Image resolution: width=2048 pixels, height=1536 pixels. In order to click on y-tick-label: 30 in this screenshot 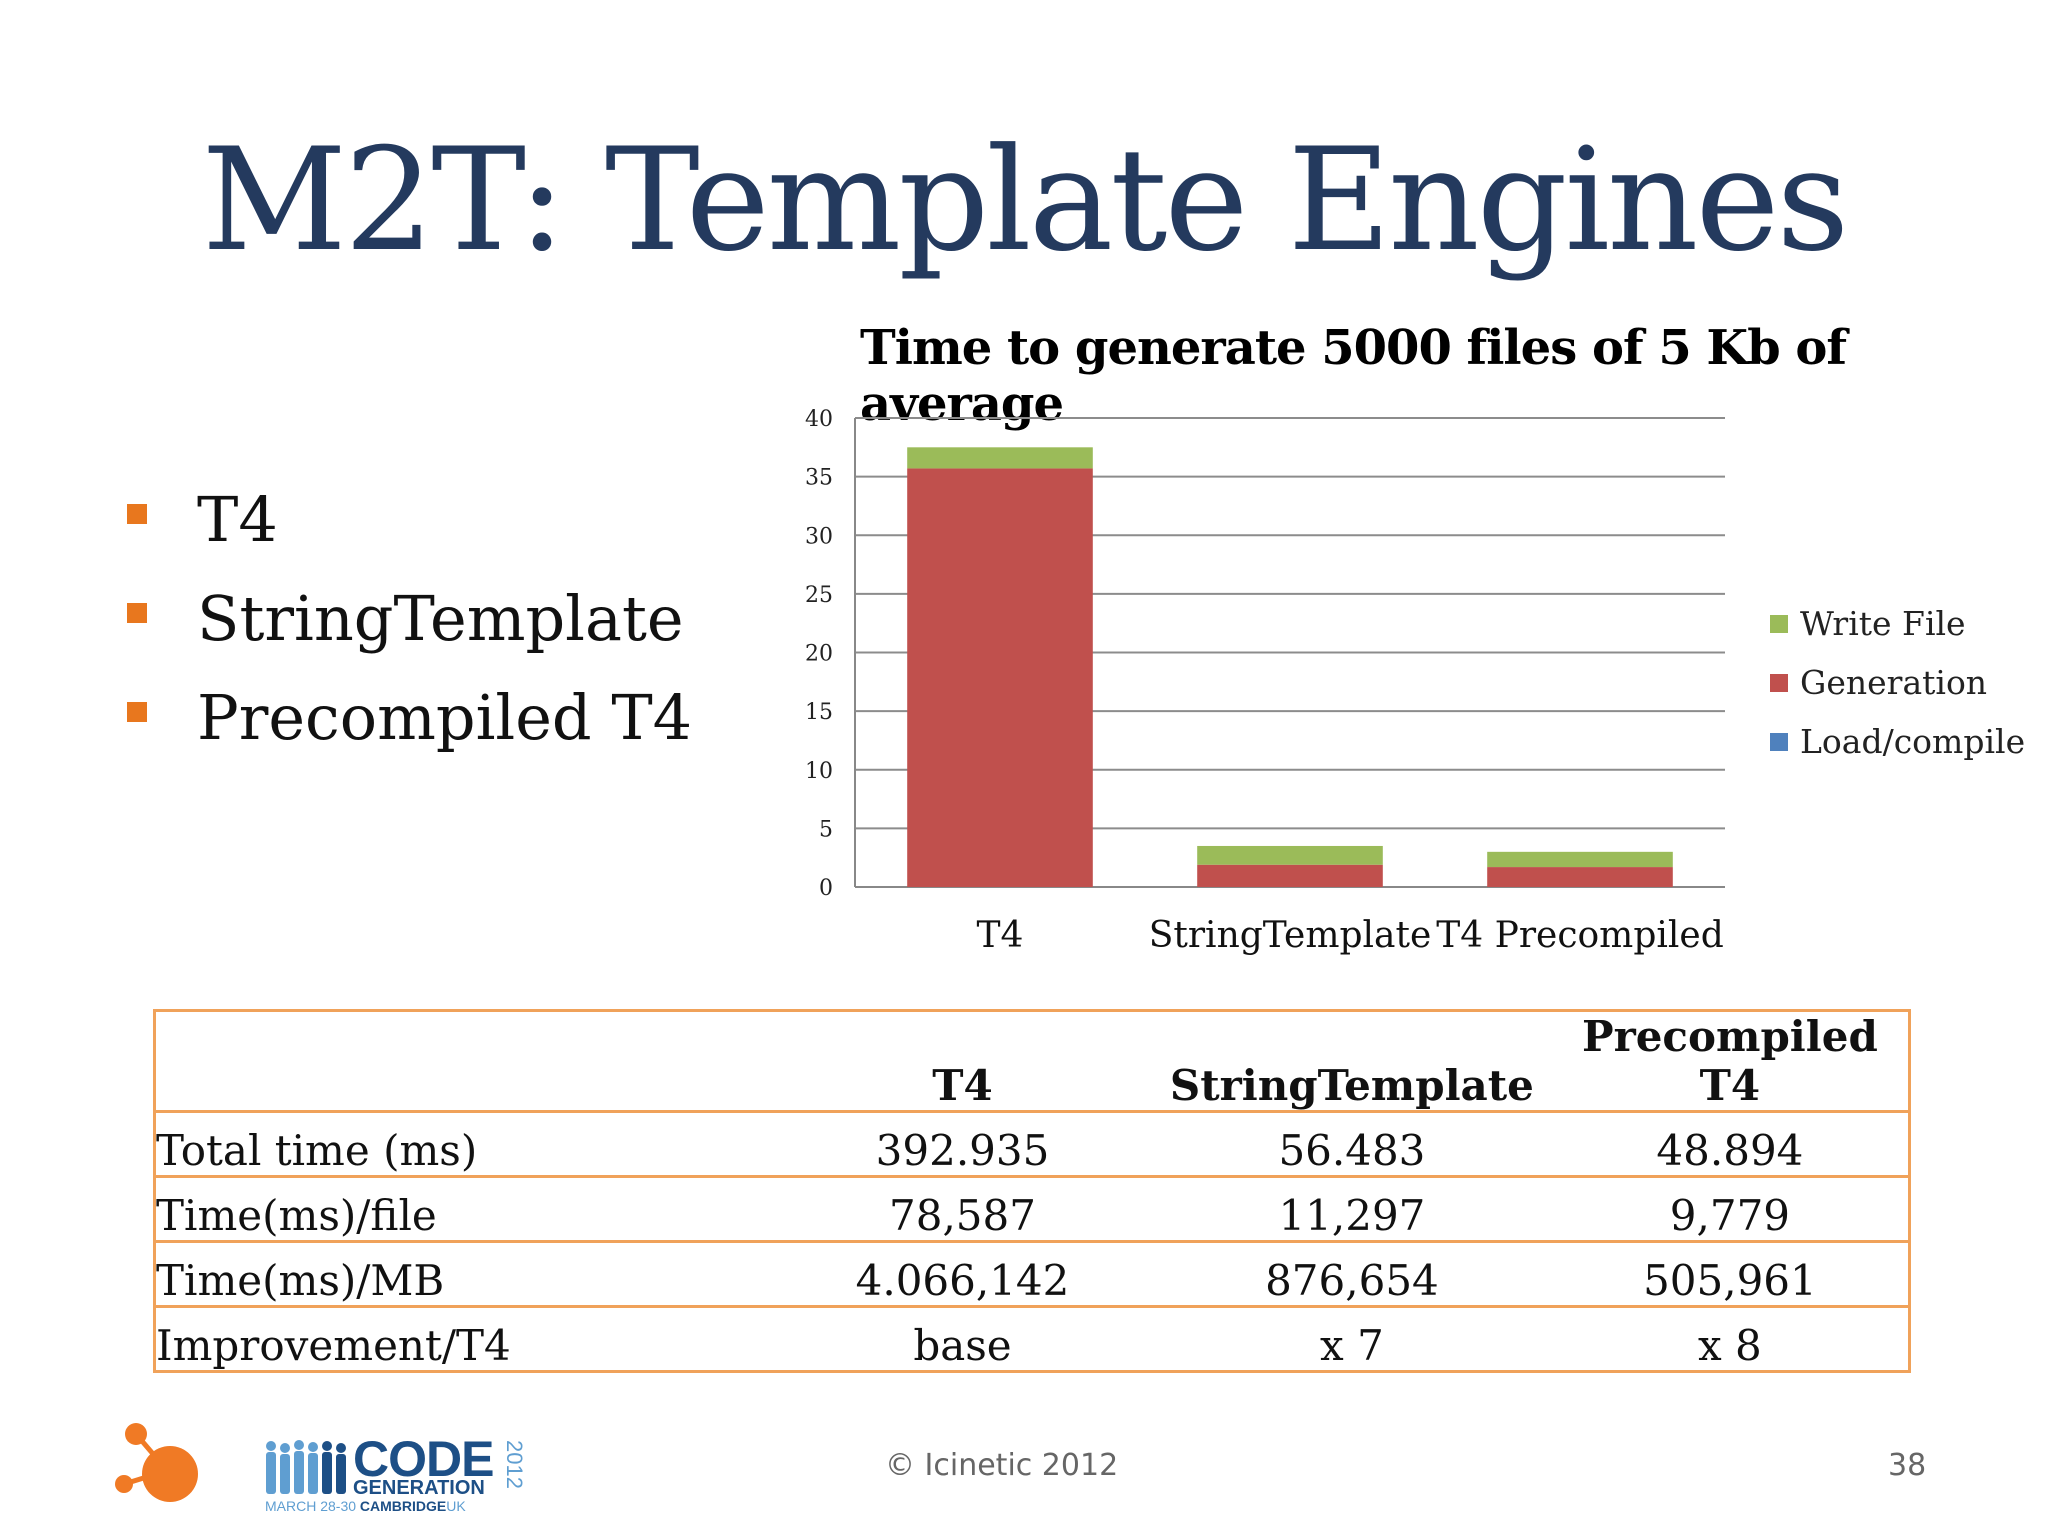, I will do `click(819, 536)`.